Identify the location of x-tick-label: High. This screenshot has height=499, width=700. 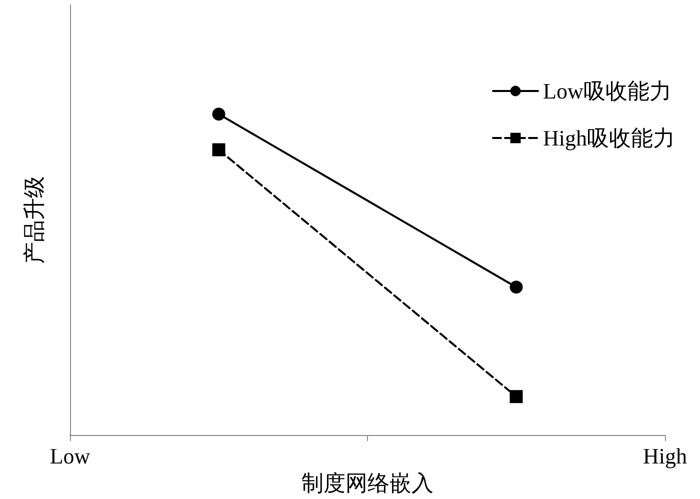
(665, 456).